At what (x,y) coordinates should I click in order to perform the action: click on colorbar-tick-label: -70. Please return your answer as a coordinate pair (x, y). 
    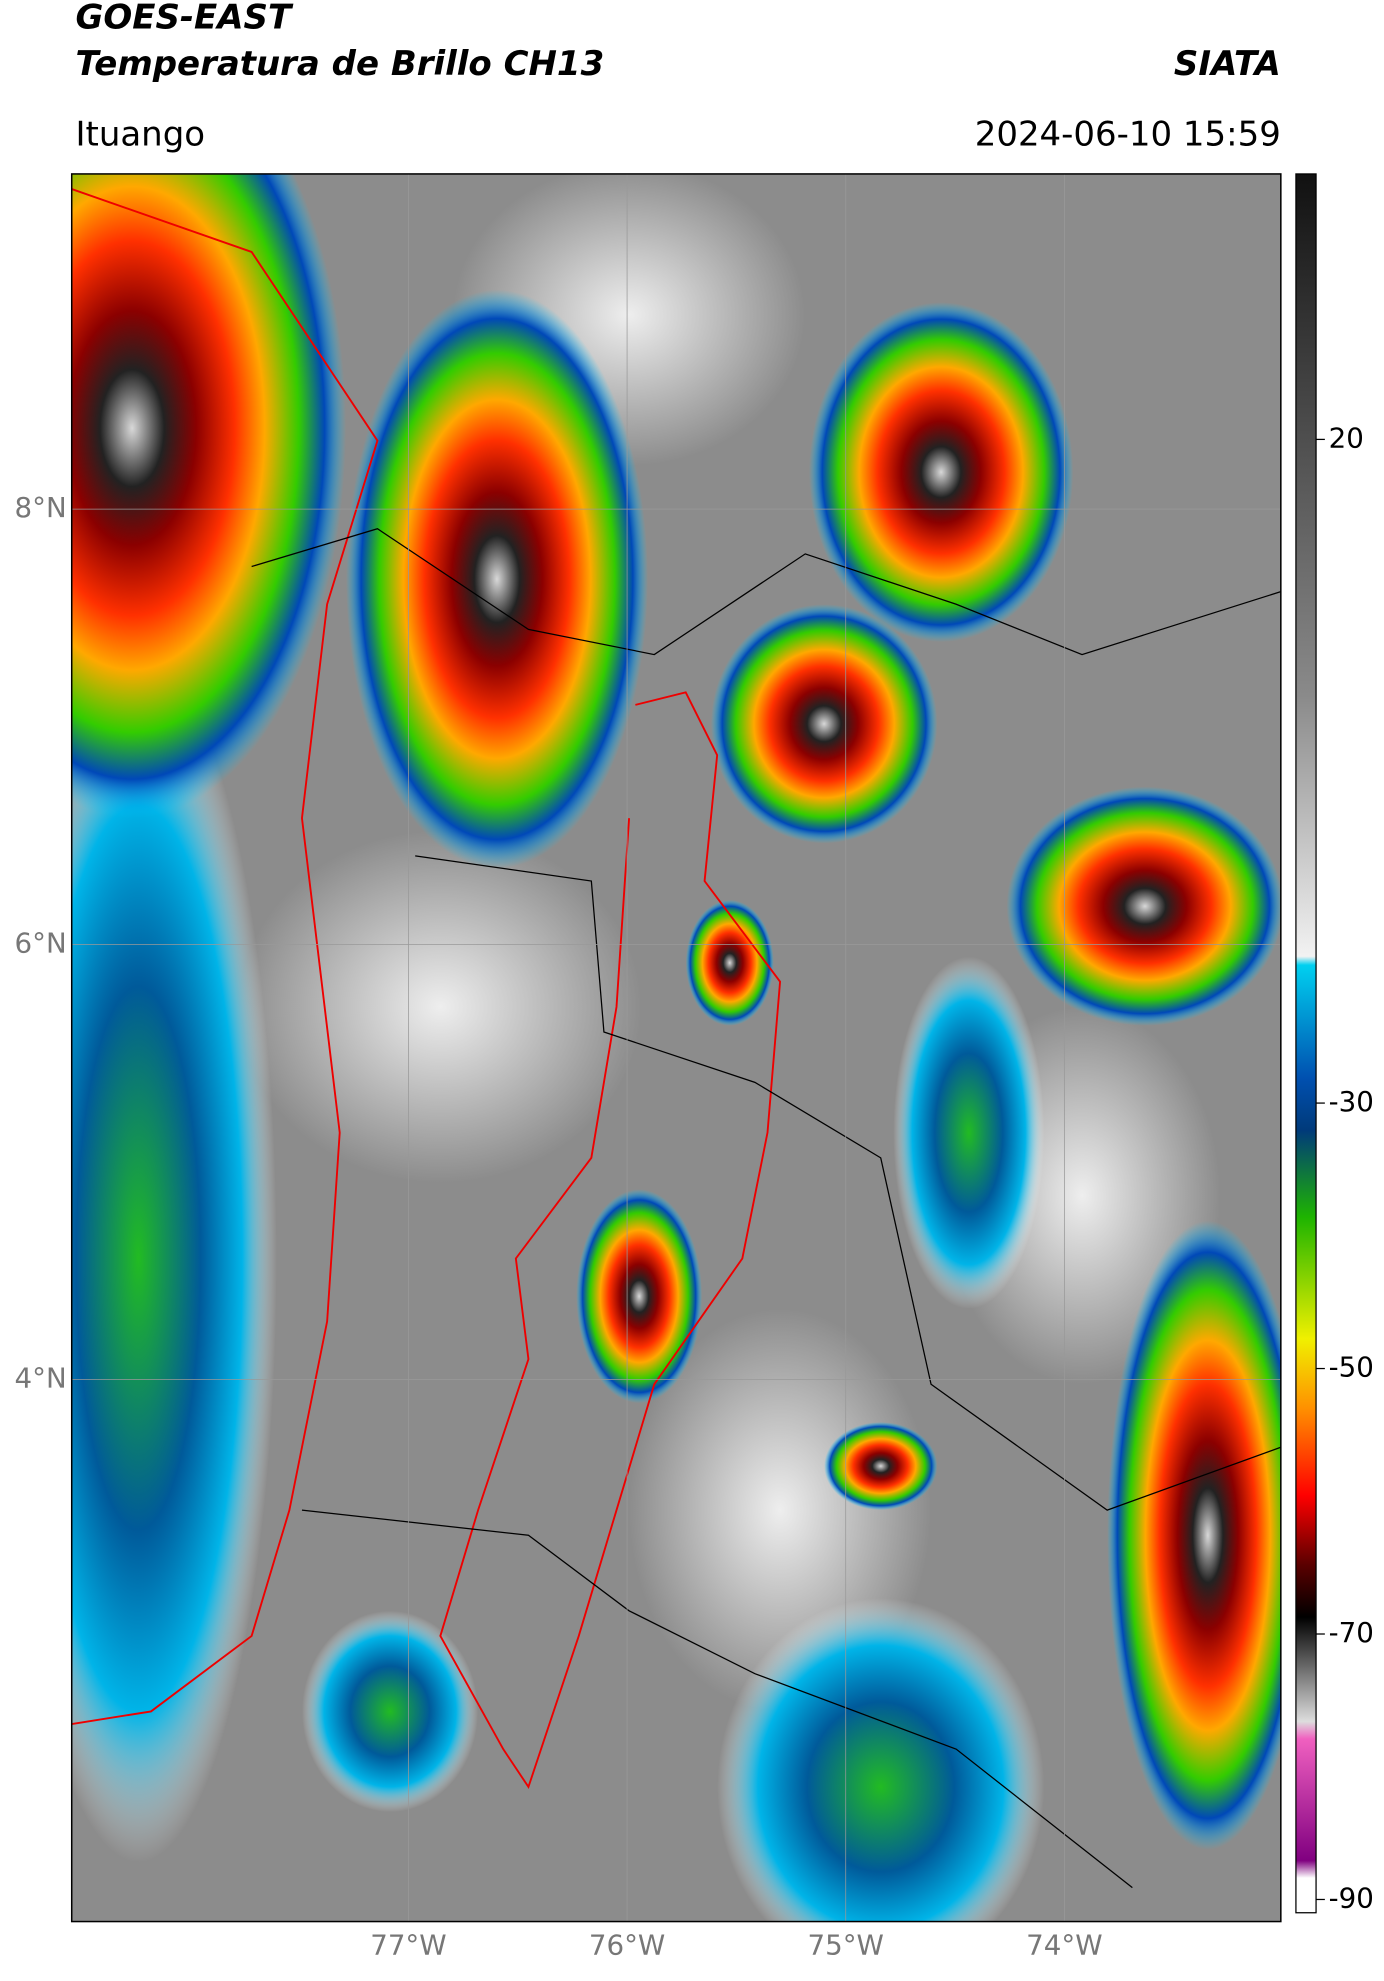
    Looking at the image, I should click on (1351, 1632).